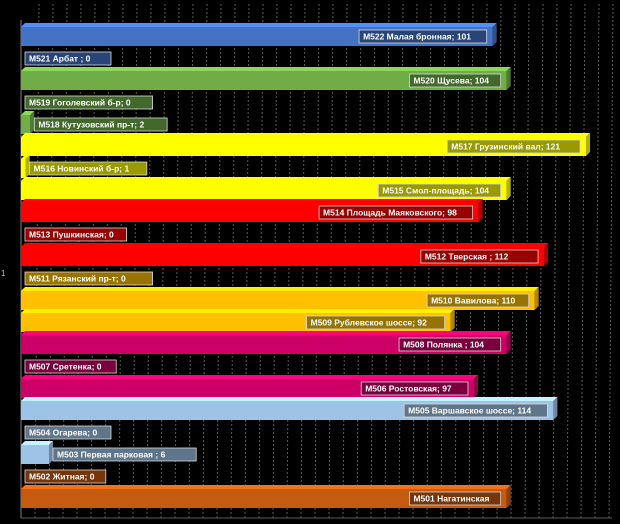  What do you see at coordinates (467, 257) in the screenshot?
I see `data-label: M512 Тверская ; 112` at bounding box center [467, 257].